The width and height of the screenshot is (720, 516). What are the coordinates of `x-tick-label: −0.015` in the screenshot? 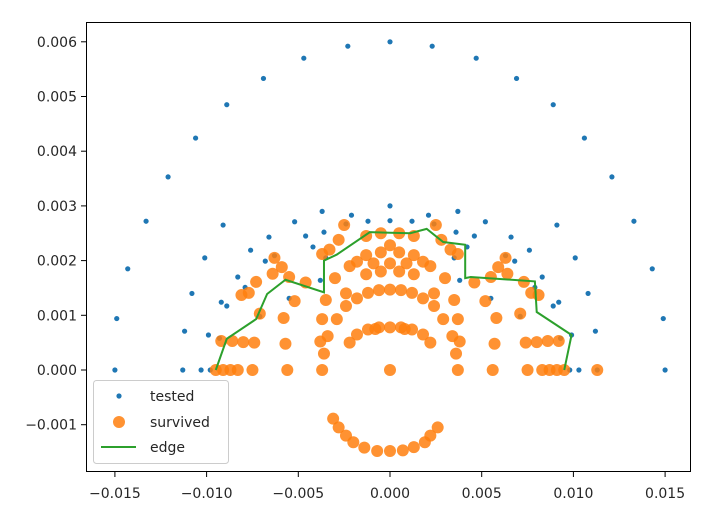 It's located at (115, 494).